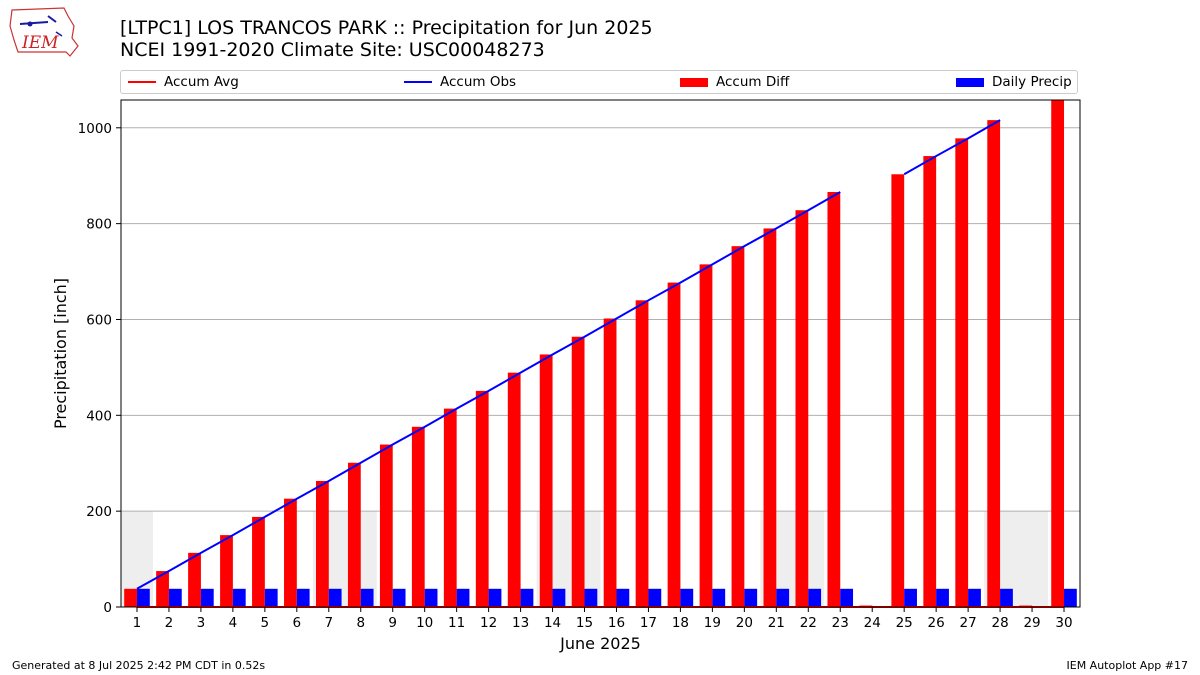 The image size is (1200, 675). I want to click on x-tick-label-2: 2, so click(169, 623).